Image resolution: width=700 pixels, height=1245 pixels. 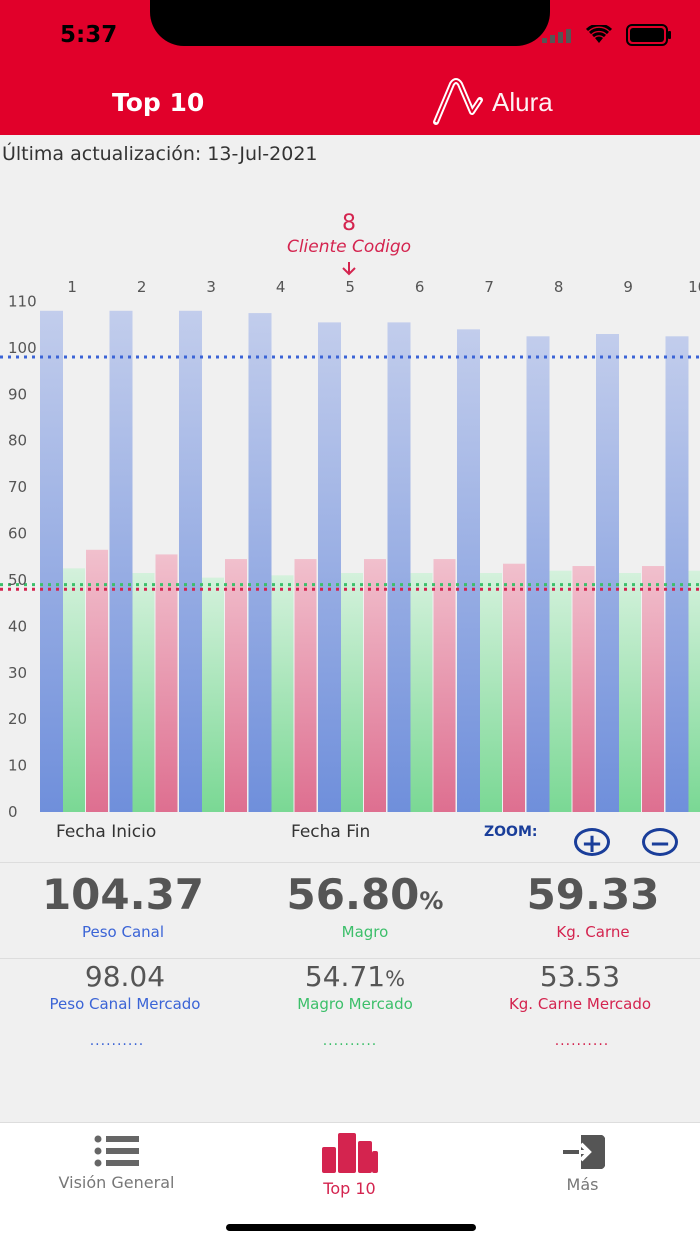 I want to click on tab-vision-general-label: Visión General, so click(x=116, y=1182).